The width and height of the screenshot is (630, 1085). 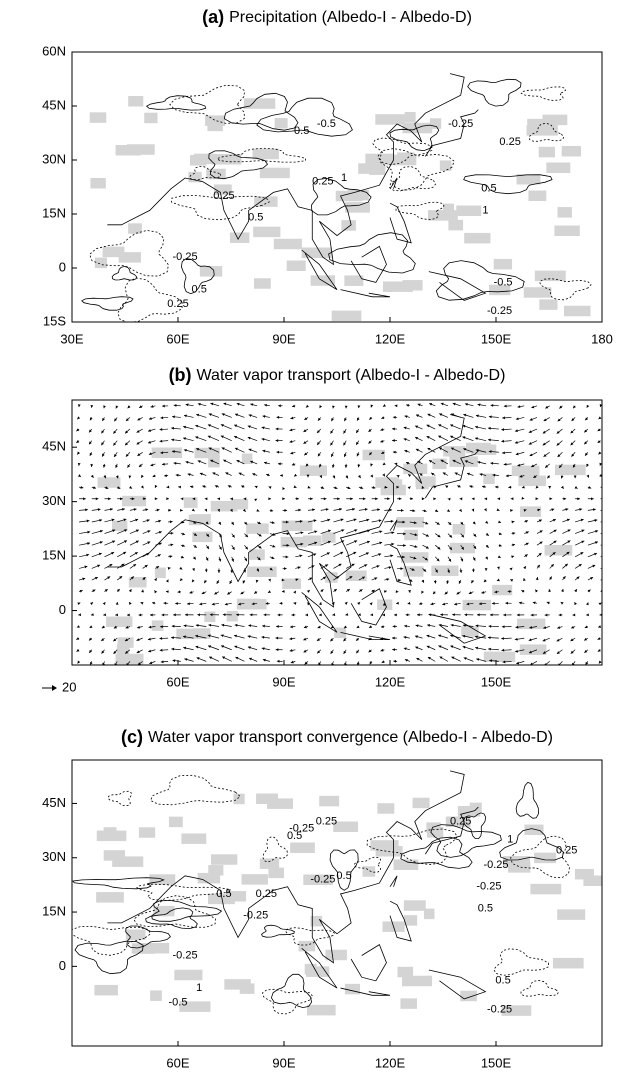 What do you see at coordinates (54, 688) in the screenshot?
I see `ref-arrow-head` at bounding box center [54, 688].